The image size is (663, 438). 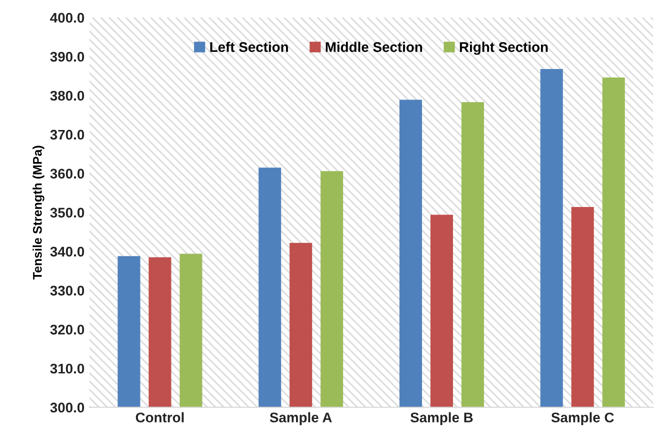 I want to click on y-tick-label: 300.0, so click(x=67, y=407).